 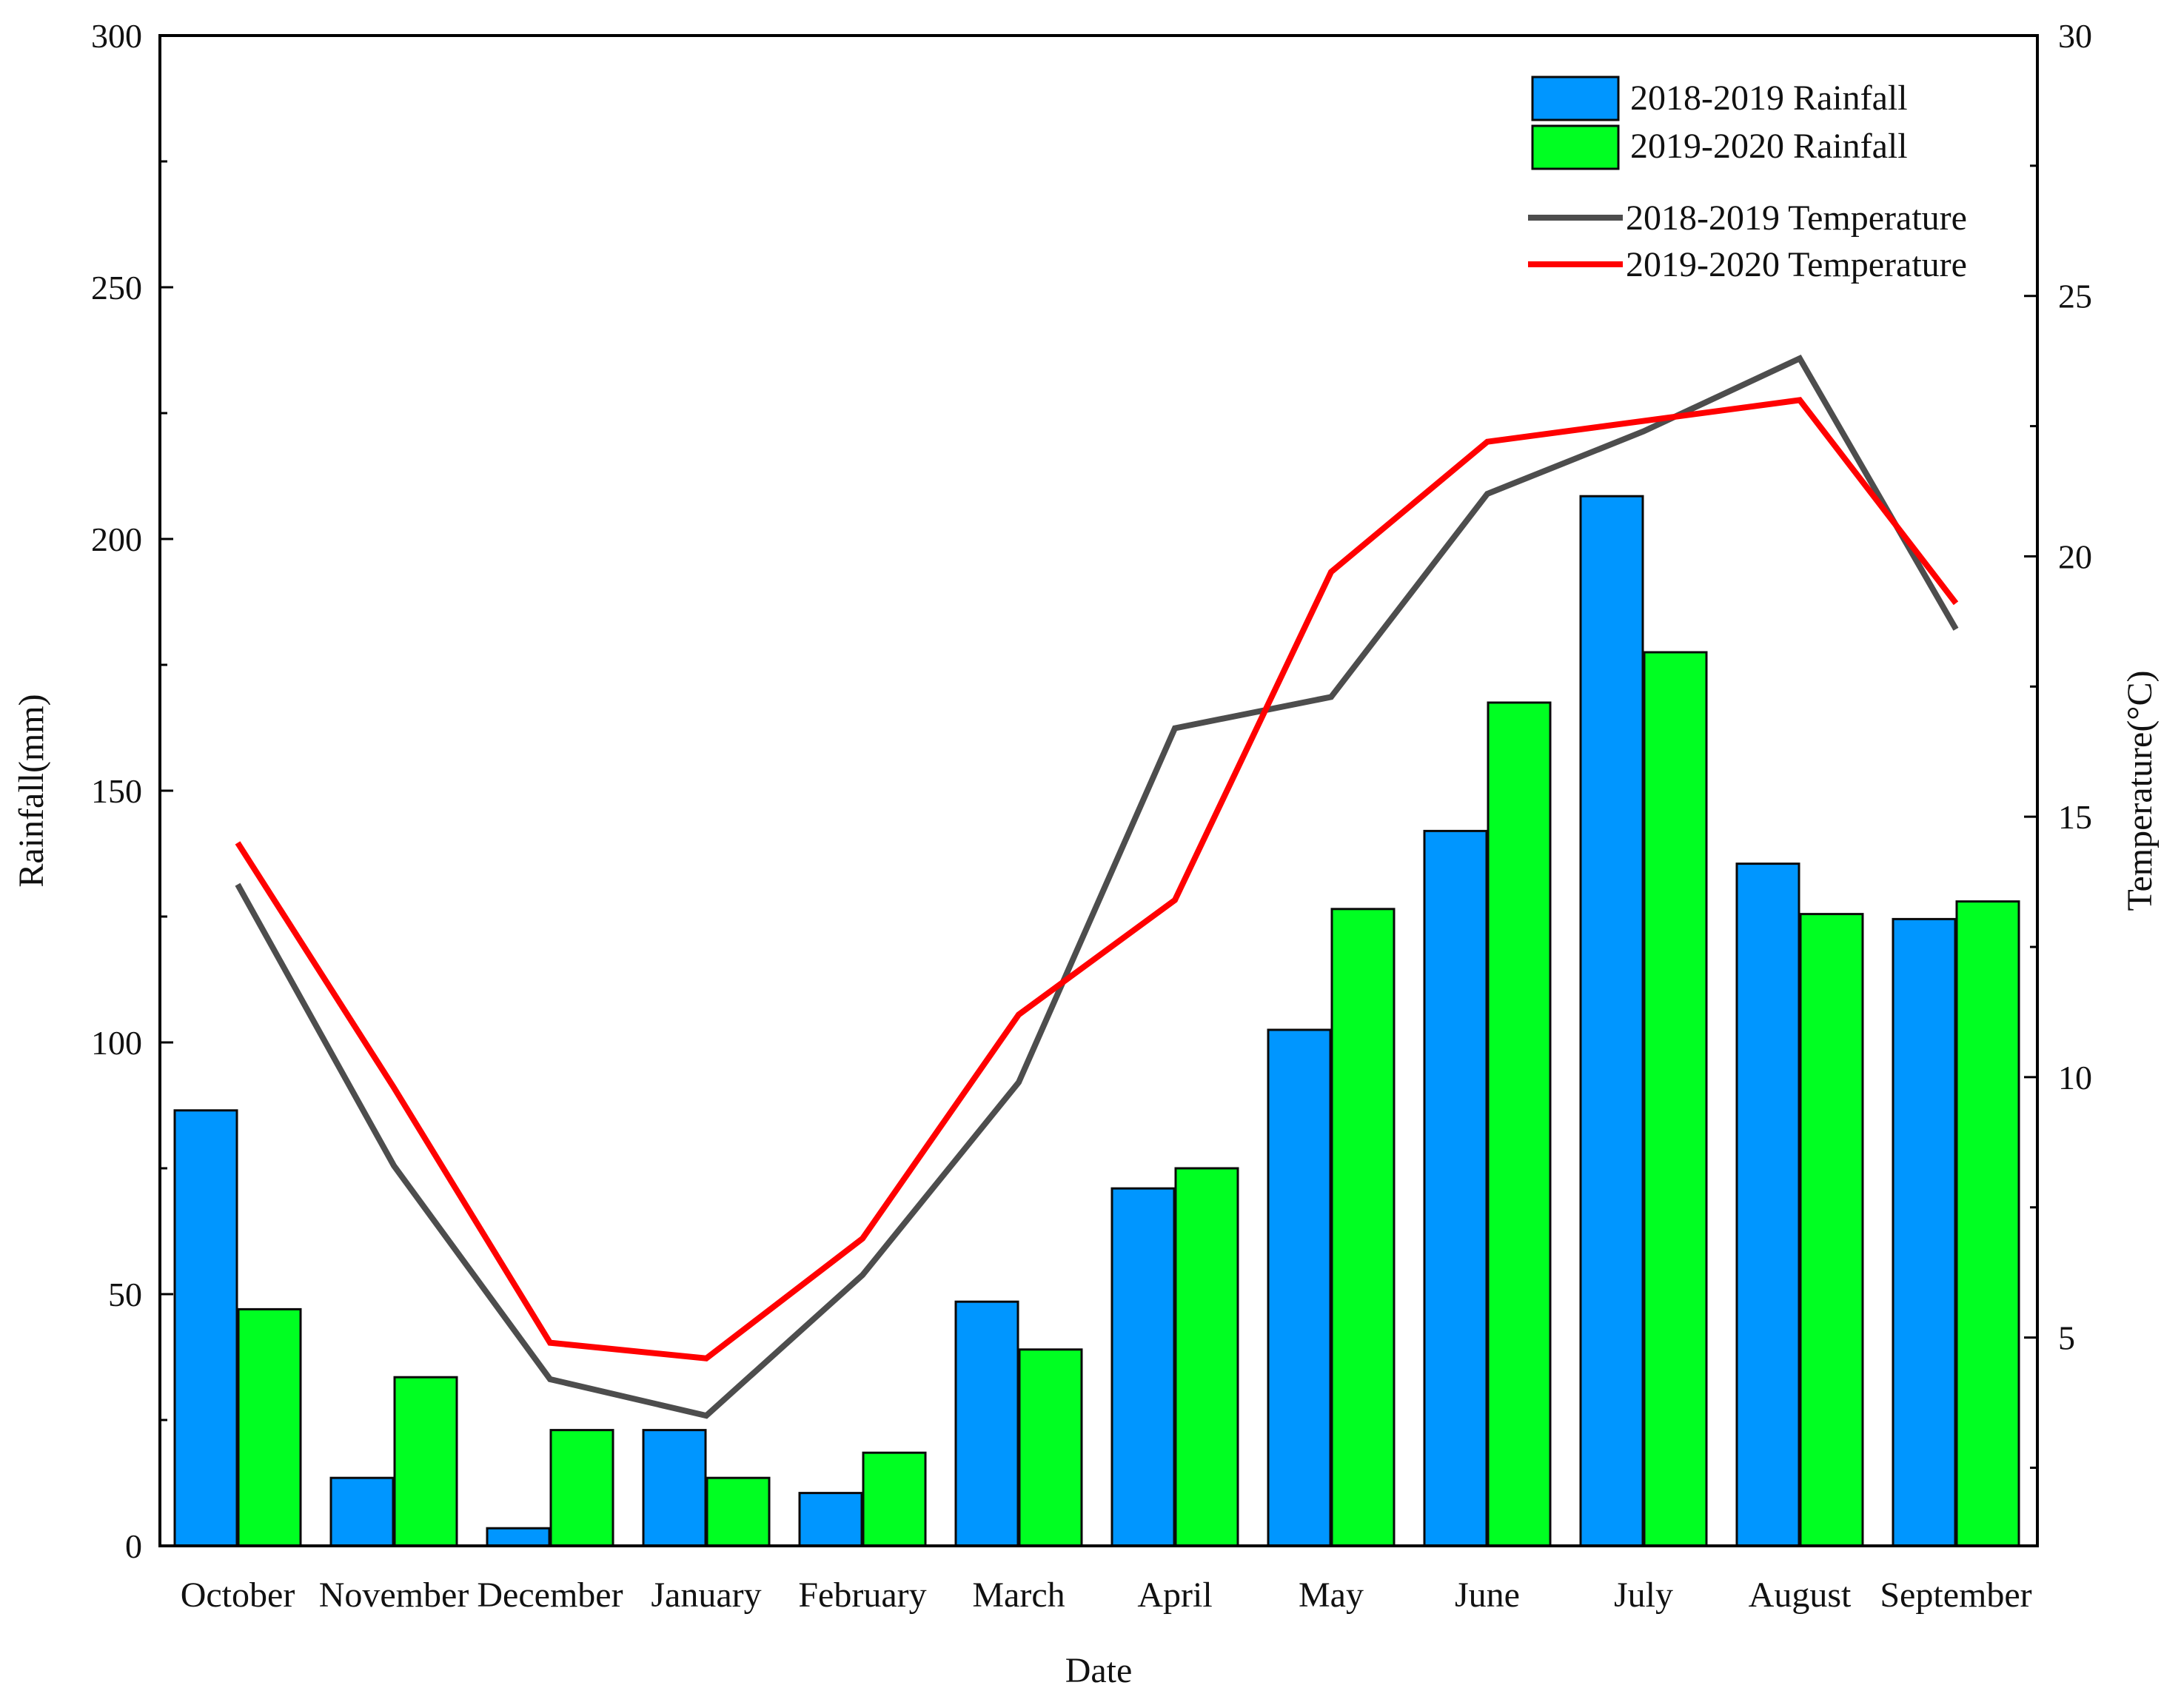 What do you see at coordinates (895, 1499) in the screenshot?
I see `bar-rain-2019-february` at bounding box center [895, 1499].